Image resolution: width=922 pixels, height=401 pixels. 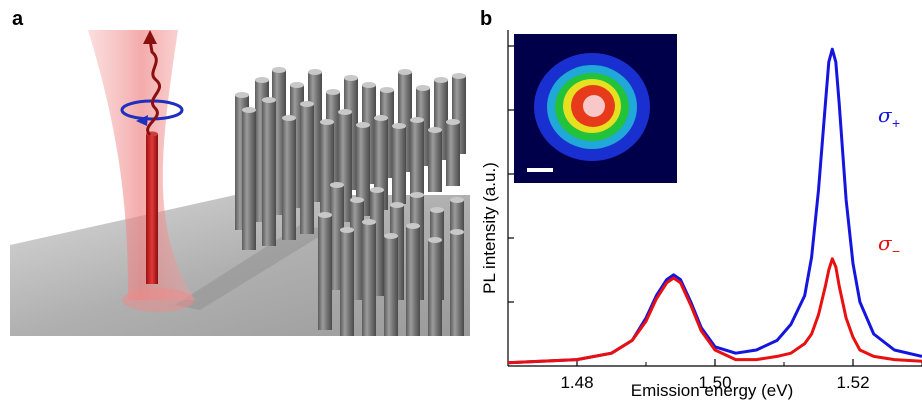 What do you see at coordinates (486, 19) in the screenshot?
I see `panel-b-label: b` at bounding box center [486, 19].